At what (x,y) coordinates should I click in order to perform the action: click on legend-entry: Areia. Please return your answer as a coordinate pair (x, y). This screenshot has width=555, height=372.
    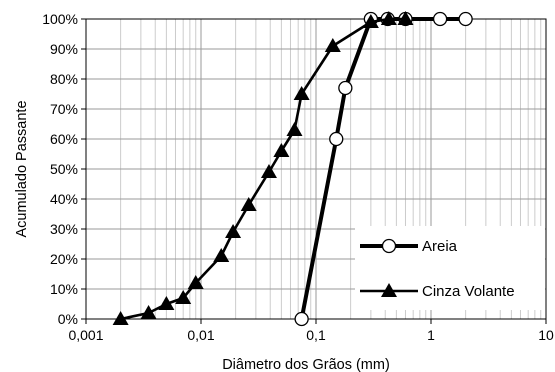
    Looking at the image, I should click on (409, 246).